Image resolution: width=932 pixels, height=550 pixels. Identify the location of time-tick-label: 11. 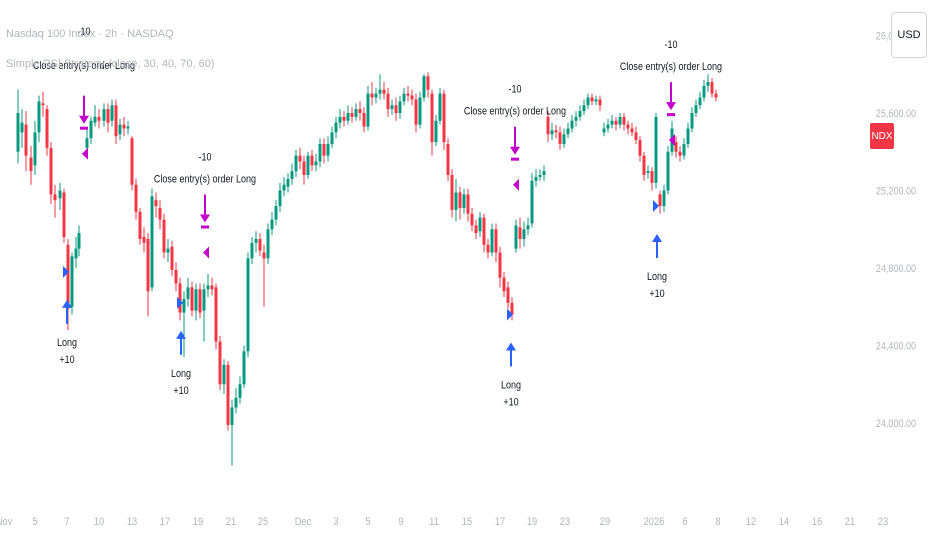
(434, 522).